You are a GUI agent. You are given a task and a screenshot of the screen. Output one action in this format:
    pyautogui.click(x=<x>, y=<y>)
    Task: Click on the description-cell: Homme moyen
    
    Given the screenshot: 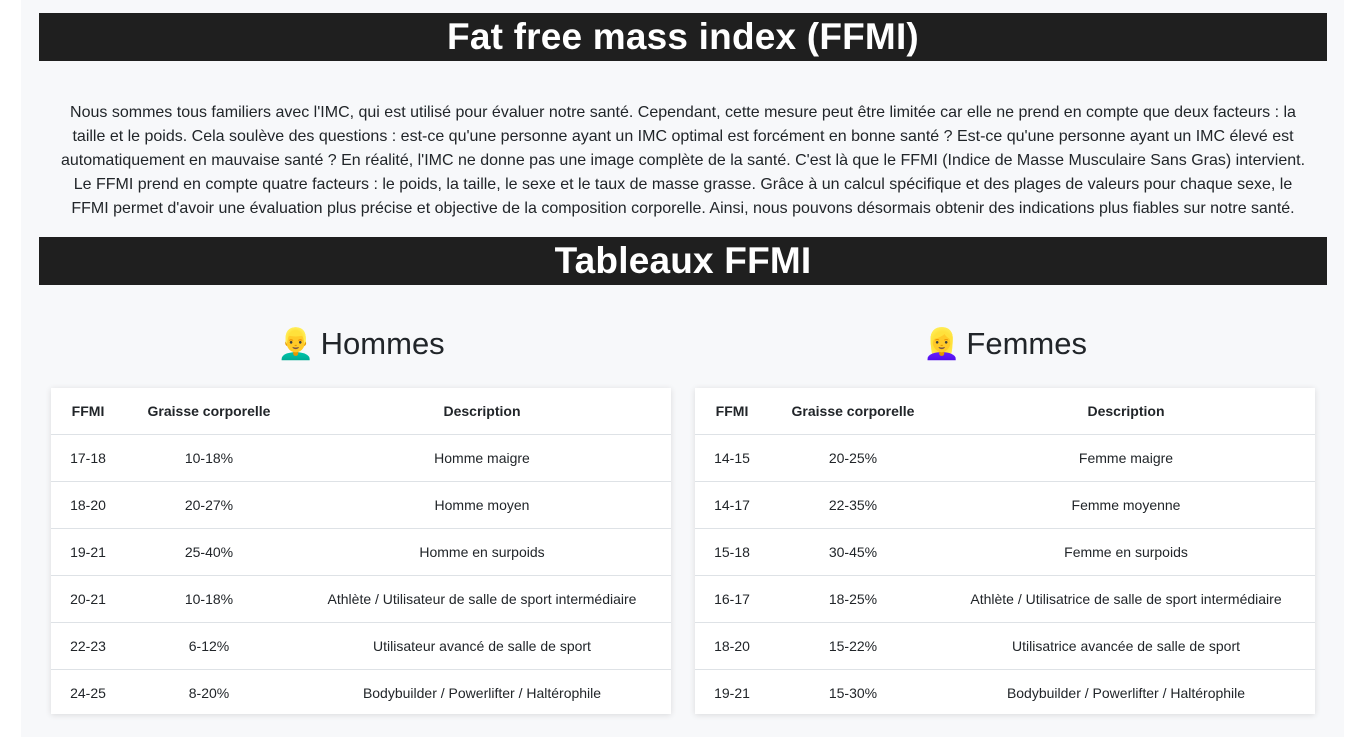 What is the action you would take?
    pyautogui.click(x=482, y=505)
    